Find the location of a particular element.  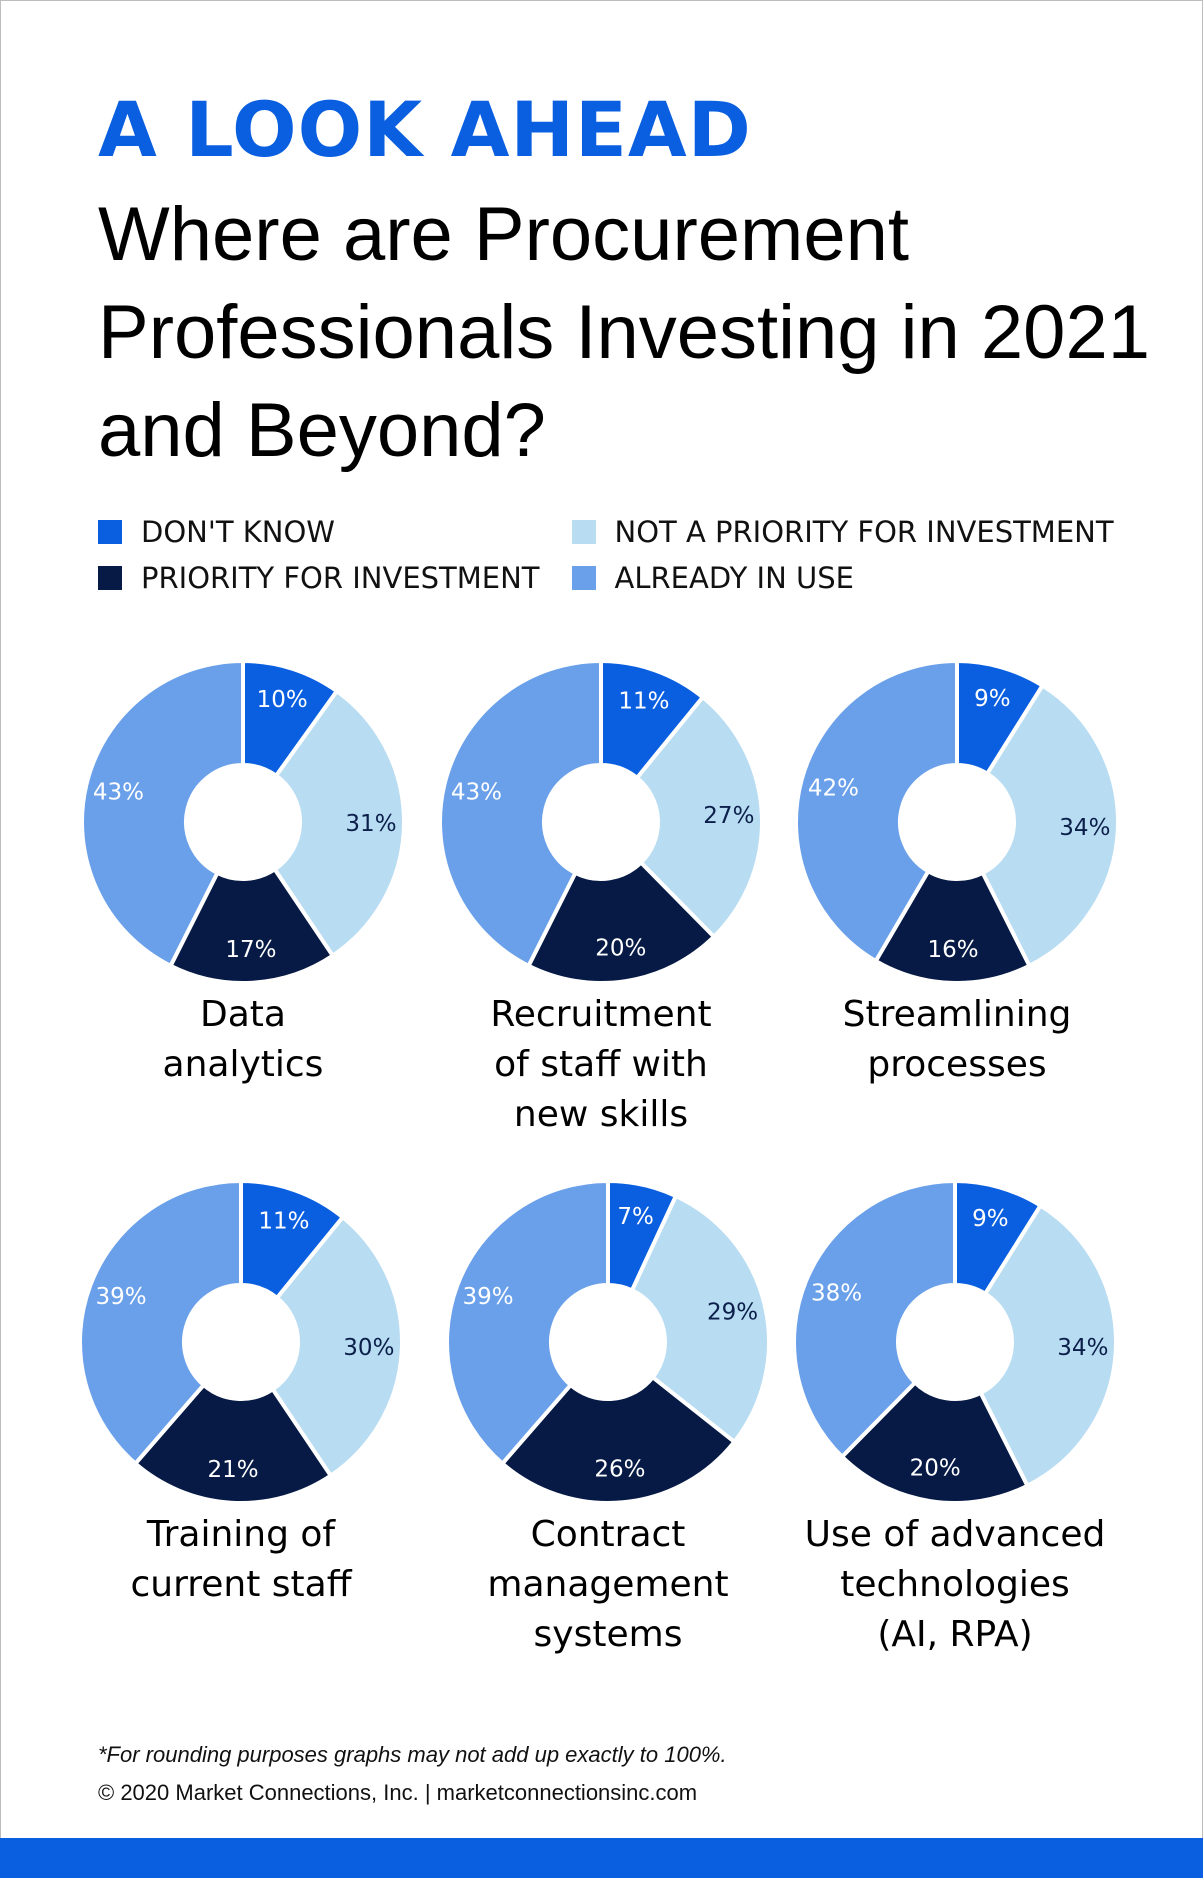

legend-item-already-in-use: ALREADY IN USE is located at coordinates (842, 578).